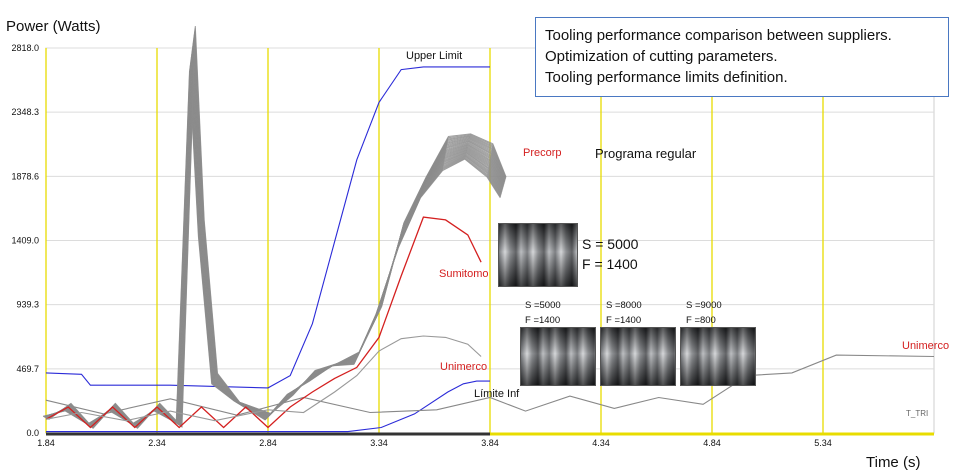 This screenshot has height=472, width=957. What do you see at coordinates (823, 443) in the screenshot?
I see `x-tick-label: 5.34` at bounding box center [823, 443].